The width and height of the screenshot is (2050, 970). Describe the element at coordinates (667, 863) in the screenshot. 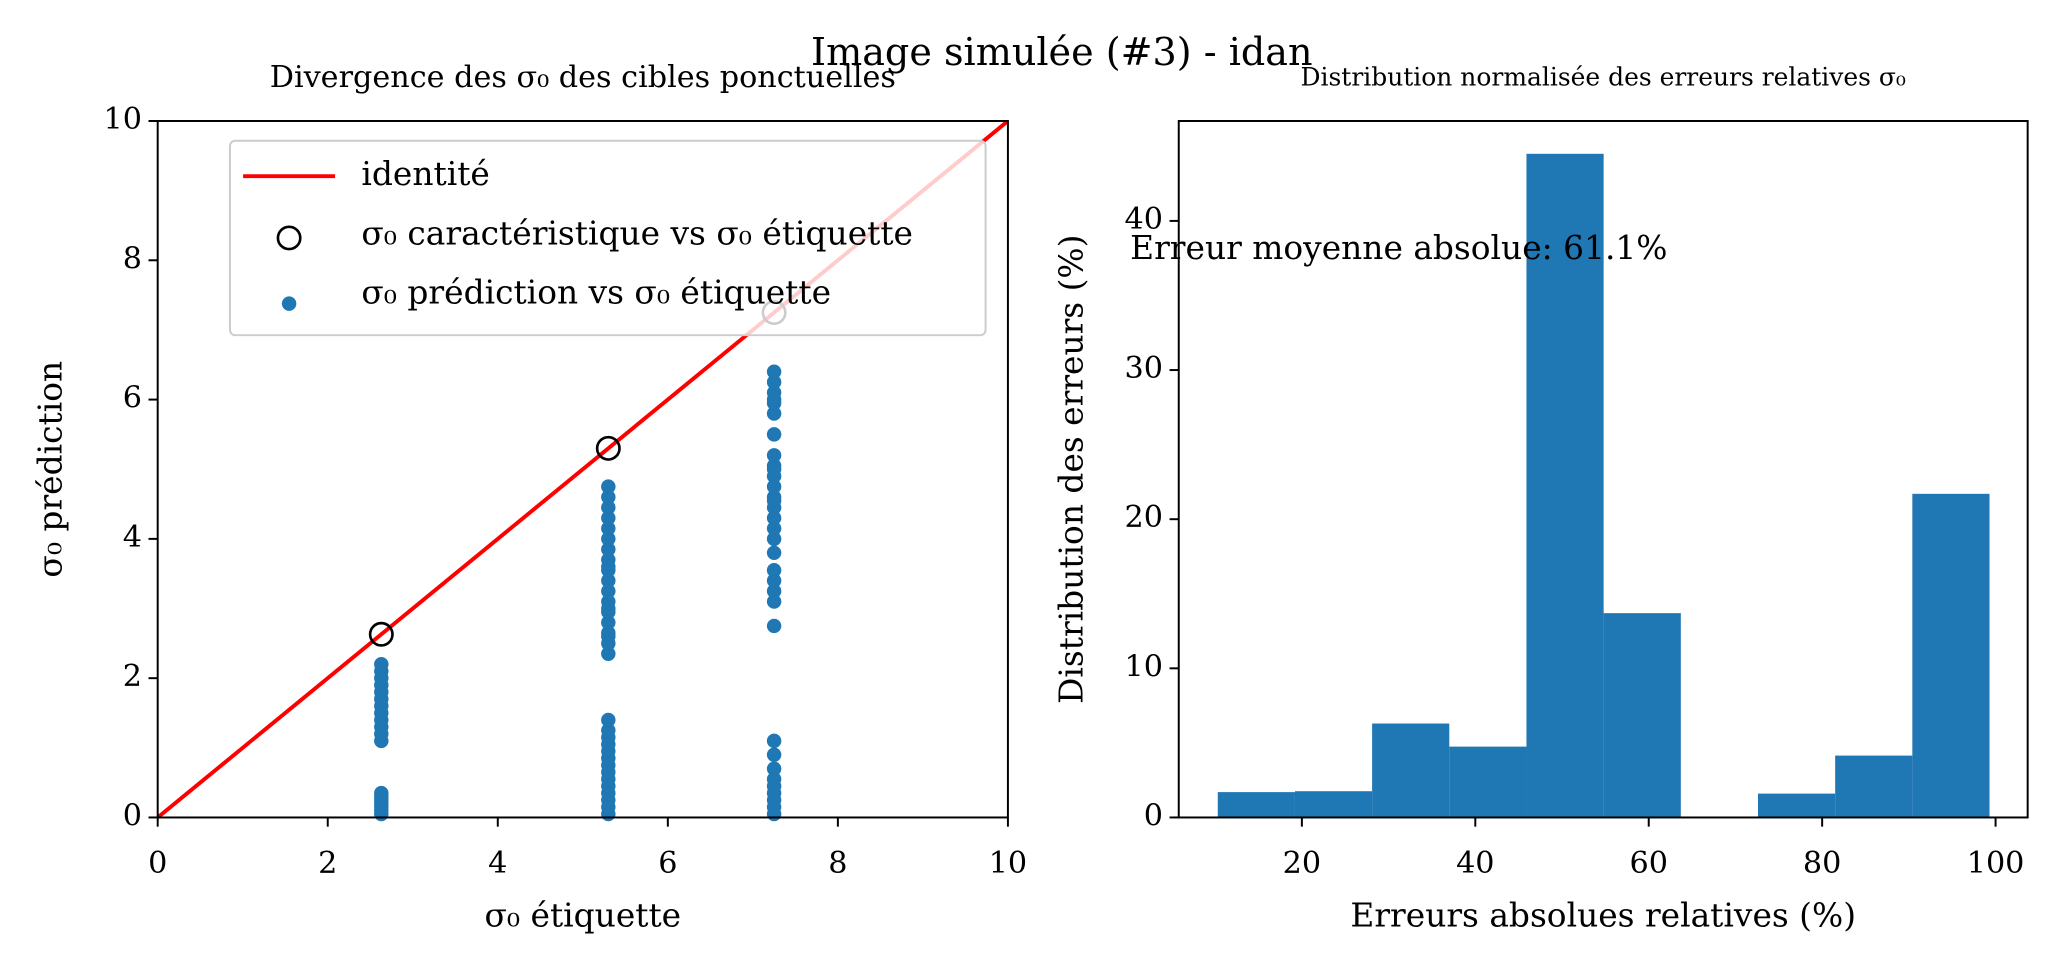

I see `x-tick-label: 6` at that location.